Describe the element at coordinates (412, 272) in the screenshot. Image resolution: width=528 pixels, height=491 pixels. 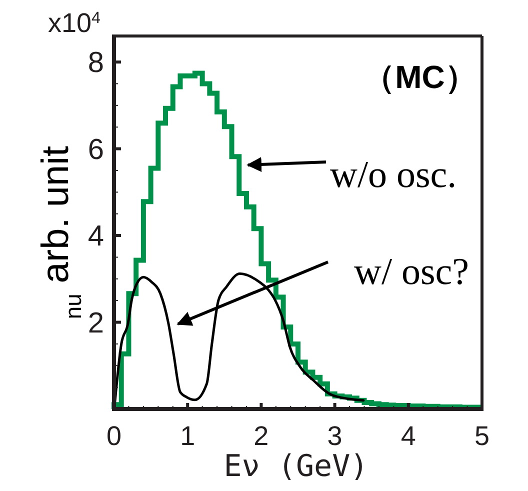
I see `annotation: w/ osc?` at that location.